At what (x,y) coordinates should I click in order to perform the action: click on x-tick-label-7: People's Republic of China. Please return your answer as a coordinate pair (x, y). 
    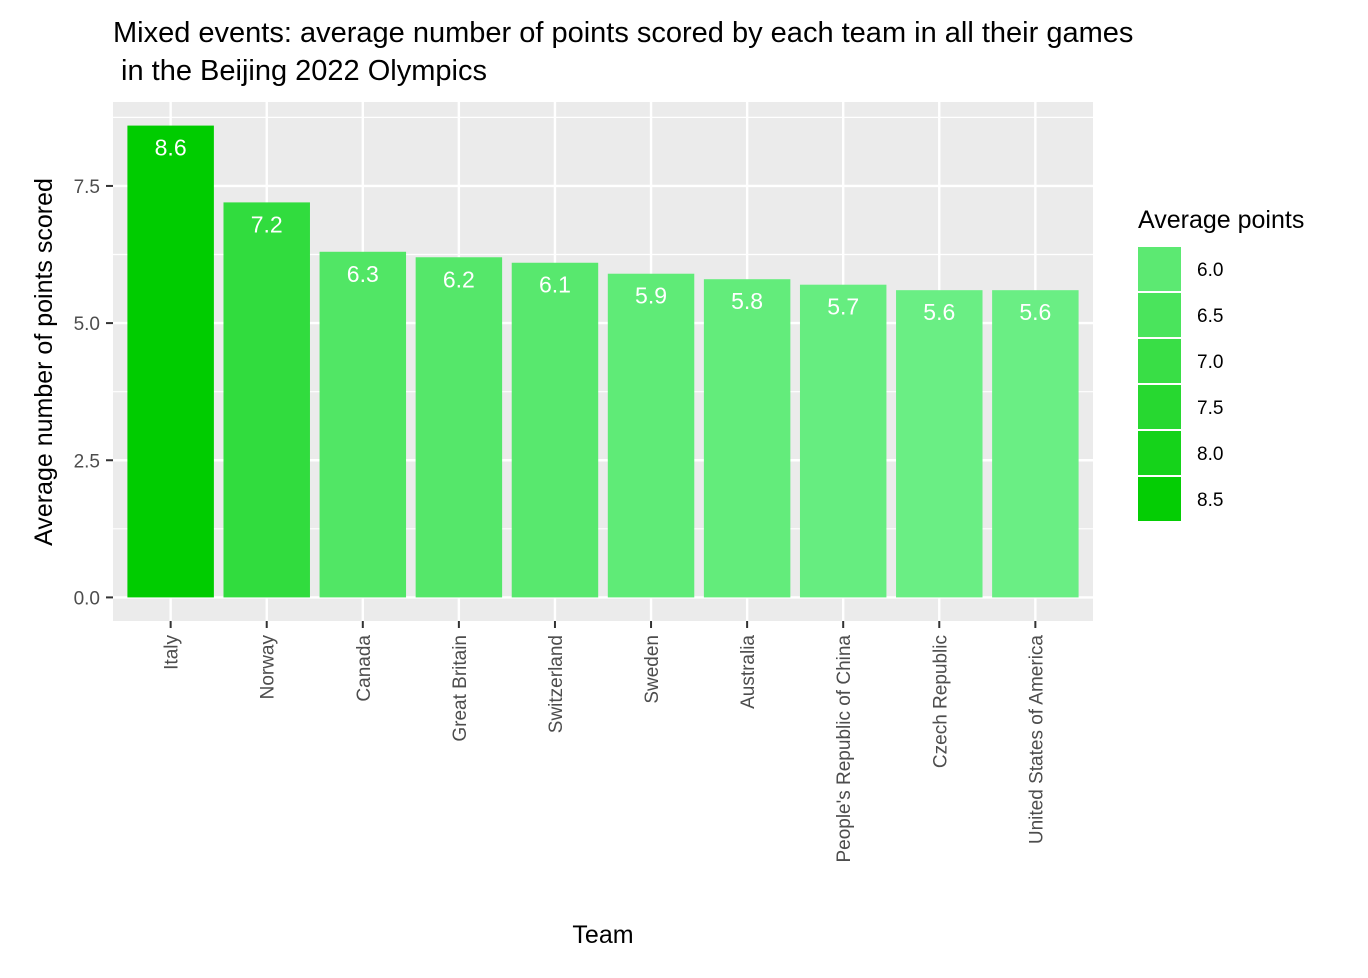
    Looking at the image, I should click on (844, 749).